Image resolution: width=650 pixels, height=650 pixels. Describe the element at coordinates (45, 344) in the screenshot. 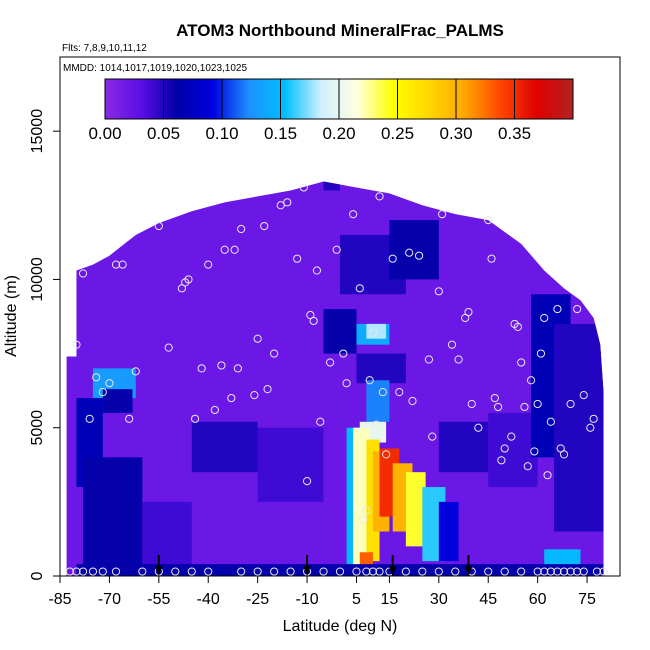

I see `y-axis: 0 5000 10000 15000` at that location.